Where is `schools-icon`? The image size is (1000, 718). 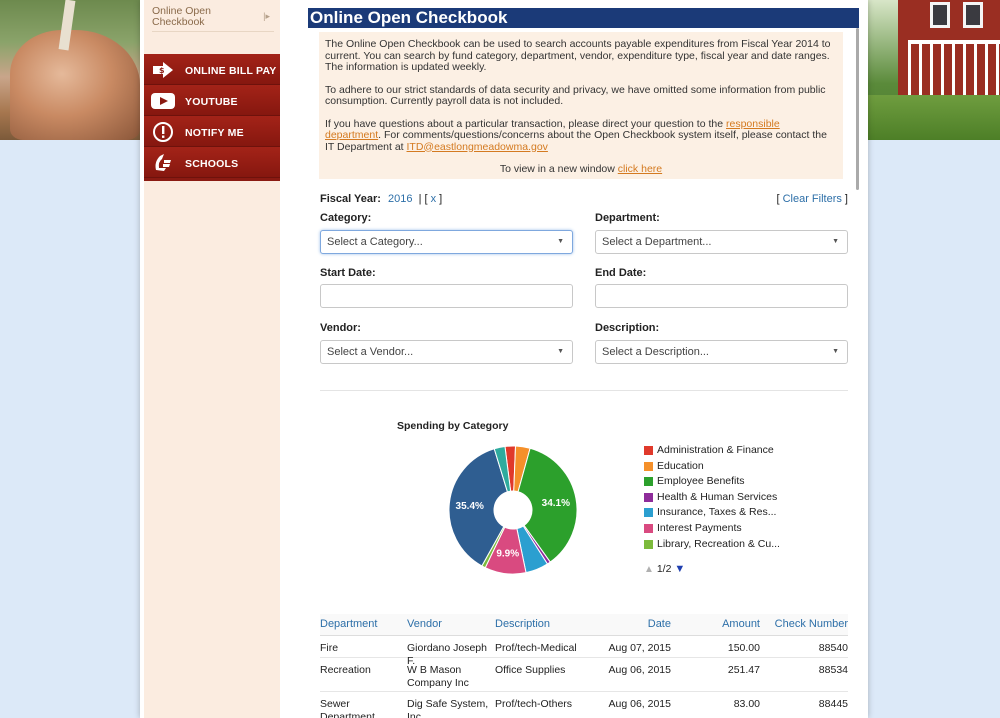
schools-icon is located at coordinates (163, 163).